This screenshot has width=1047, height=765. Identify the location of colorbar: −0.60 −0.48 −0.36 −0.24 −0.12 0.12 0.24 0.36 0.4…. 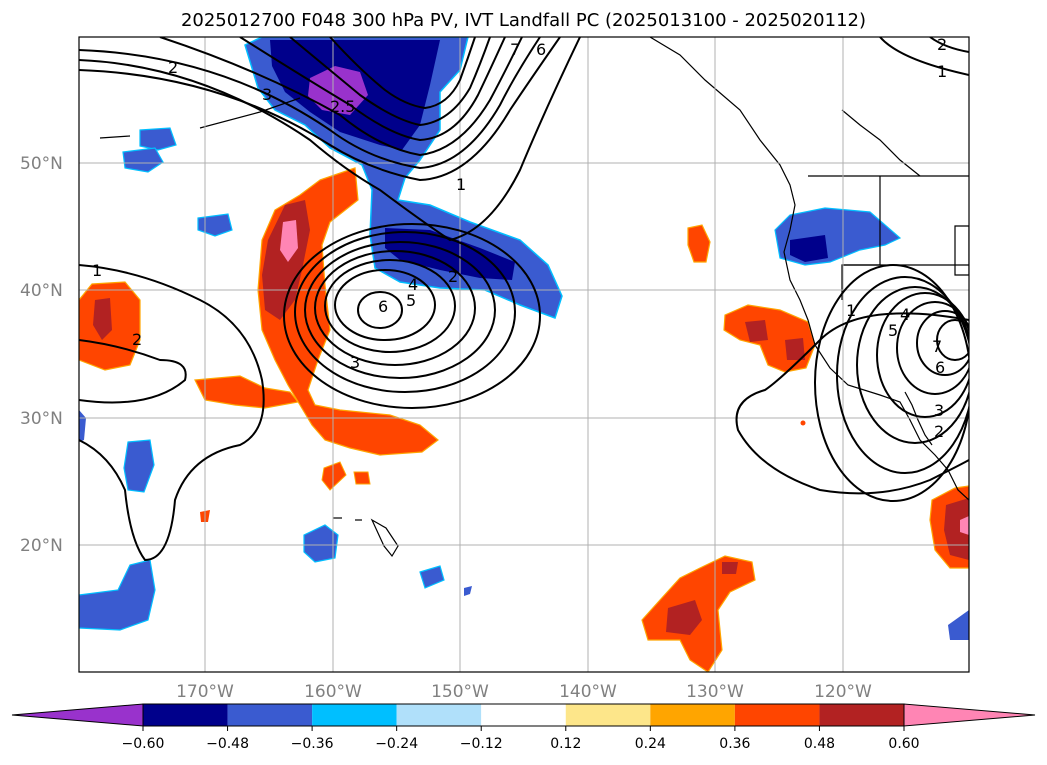
(523, 727).